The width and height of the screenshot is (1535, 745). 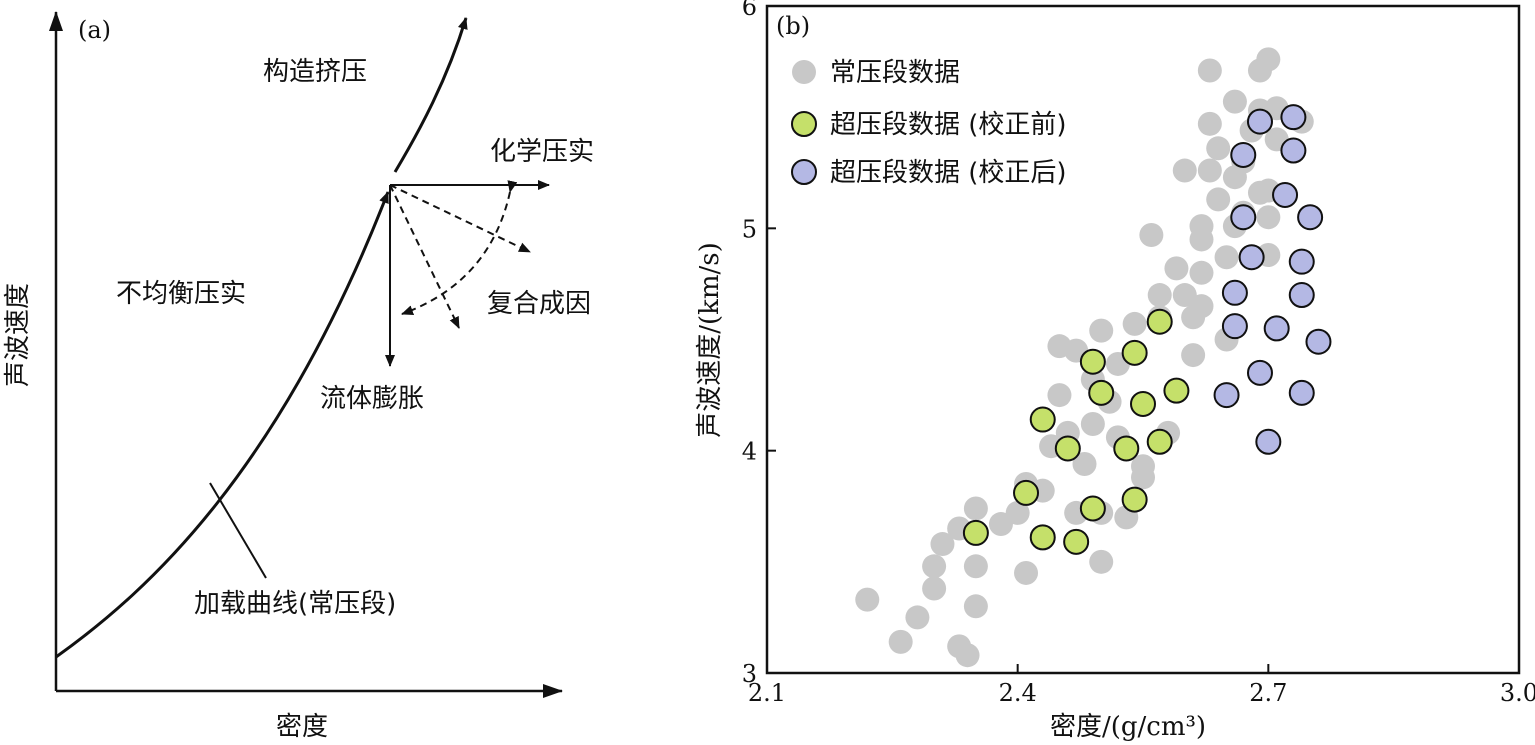 What do you see at coordinates (710, 340) in the screenshot?
I see `y-axis-title: 声波速度/(km/s)` at bounding box center [710, 340].